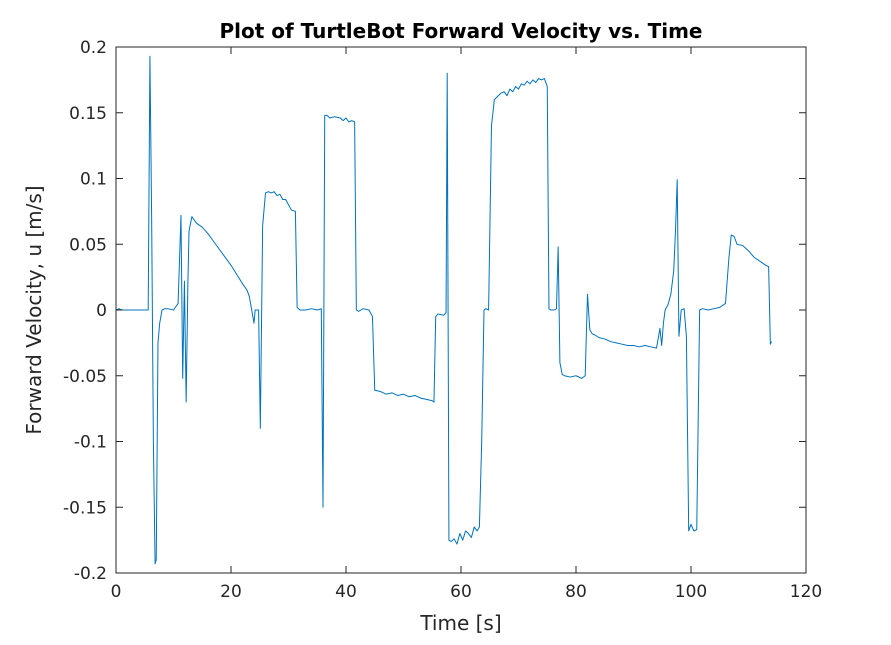 The height and width of the screenshot is (645, 891). What do you see at coordinates (231, 592) in the screenshot?
I see `x-tick-label: 20` at bounding box center [231, 592].